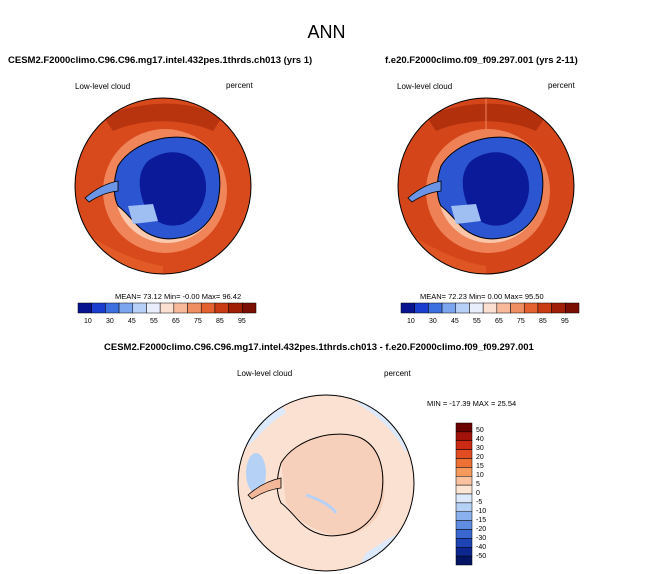 The width and height of the screenshot is (653, 574). I want to click on panel-2-units-label: percent, so click(561, 85).